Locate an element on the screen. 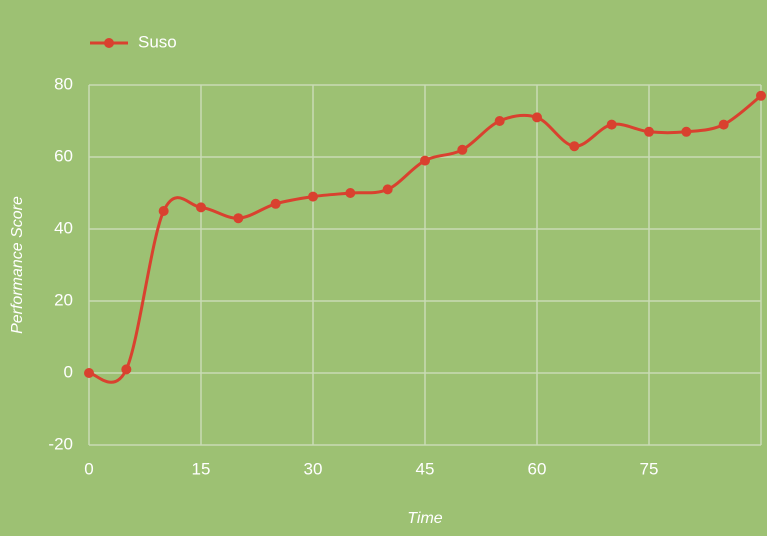  y-axis-label: Performance Score is located at coordinates (17, 265).